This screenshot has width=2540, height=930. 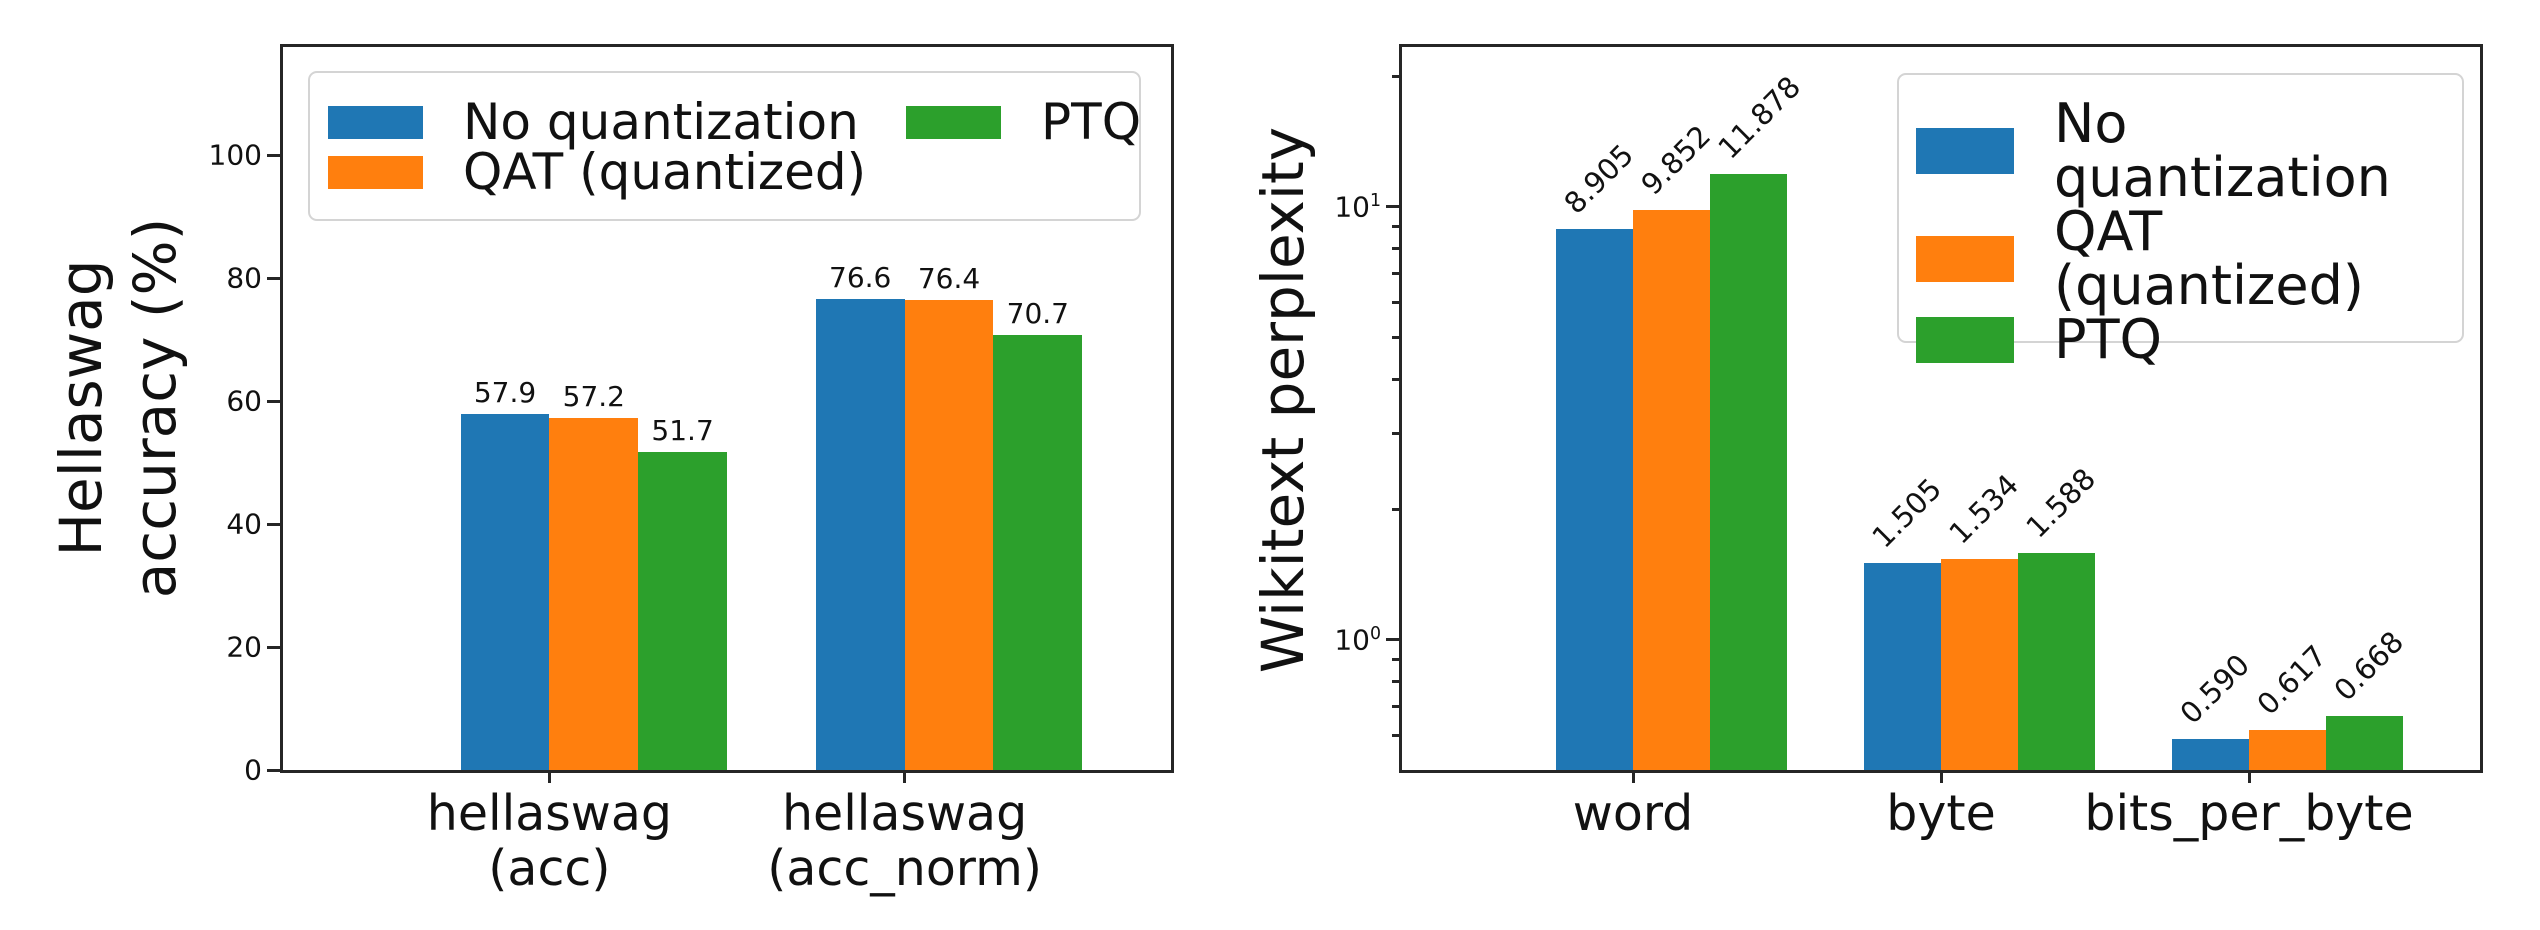 What do you see at coordinates (1357, 207) in the screenshot?
I see `y-tick-label: 10¹` at bounding box center [1357, 207].